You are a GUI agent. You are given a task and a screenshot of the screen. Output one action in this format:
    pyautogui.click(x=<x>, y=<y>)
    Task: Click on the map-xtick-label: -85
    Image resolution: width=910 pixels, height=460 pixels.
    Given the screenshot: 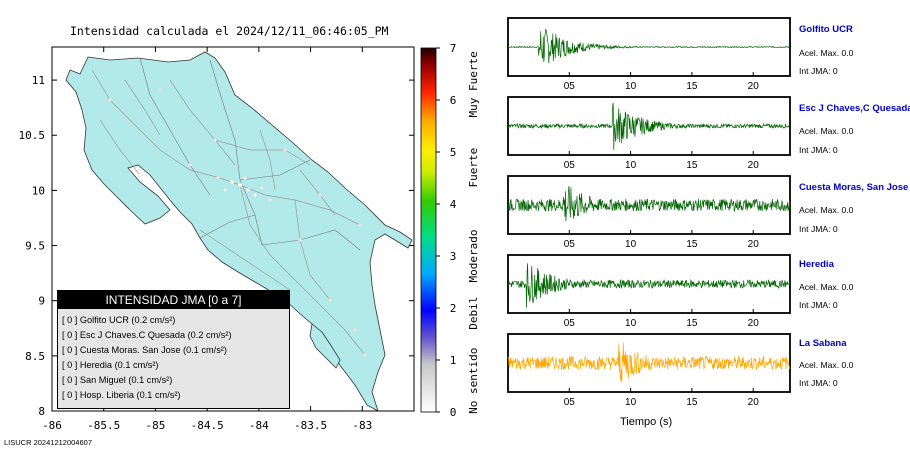 What is the action you would take?
    pyautogui.click(x=155, y=425)
    